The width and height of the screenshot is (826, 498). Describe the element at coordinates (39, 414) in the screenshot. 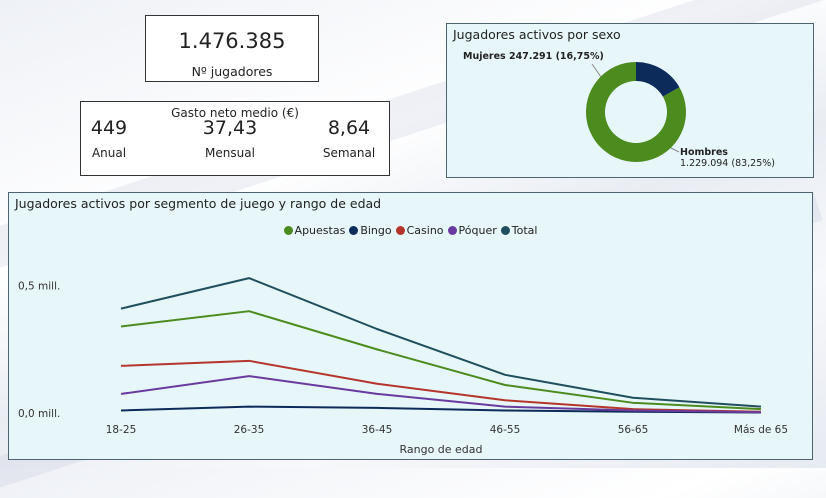

I see `y-tick-label-1: 0,0 mill.` at that location.